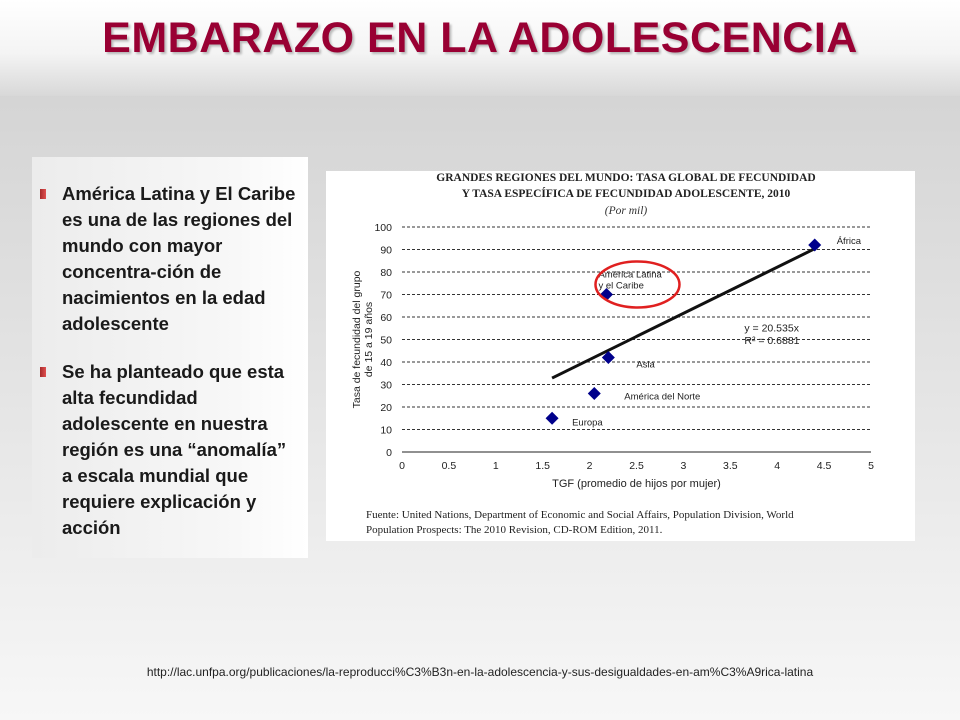 The width and height of the screenshot is (960, 720). Describe the element at coordinates (542, 466) in the screenshot. I see `x-tick-label: 1.5` at that location.